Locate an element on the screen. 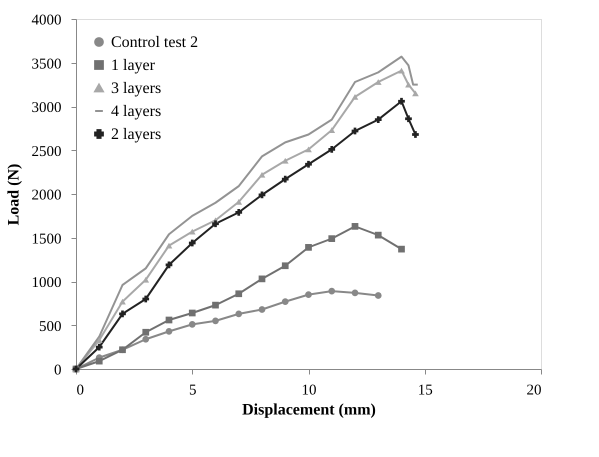  y-tick-label: 1500 is located at coordinates (47, 239).